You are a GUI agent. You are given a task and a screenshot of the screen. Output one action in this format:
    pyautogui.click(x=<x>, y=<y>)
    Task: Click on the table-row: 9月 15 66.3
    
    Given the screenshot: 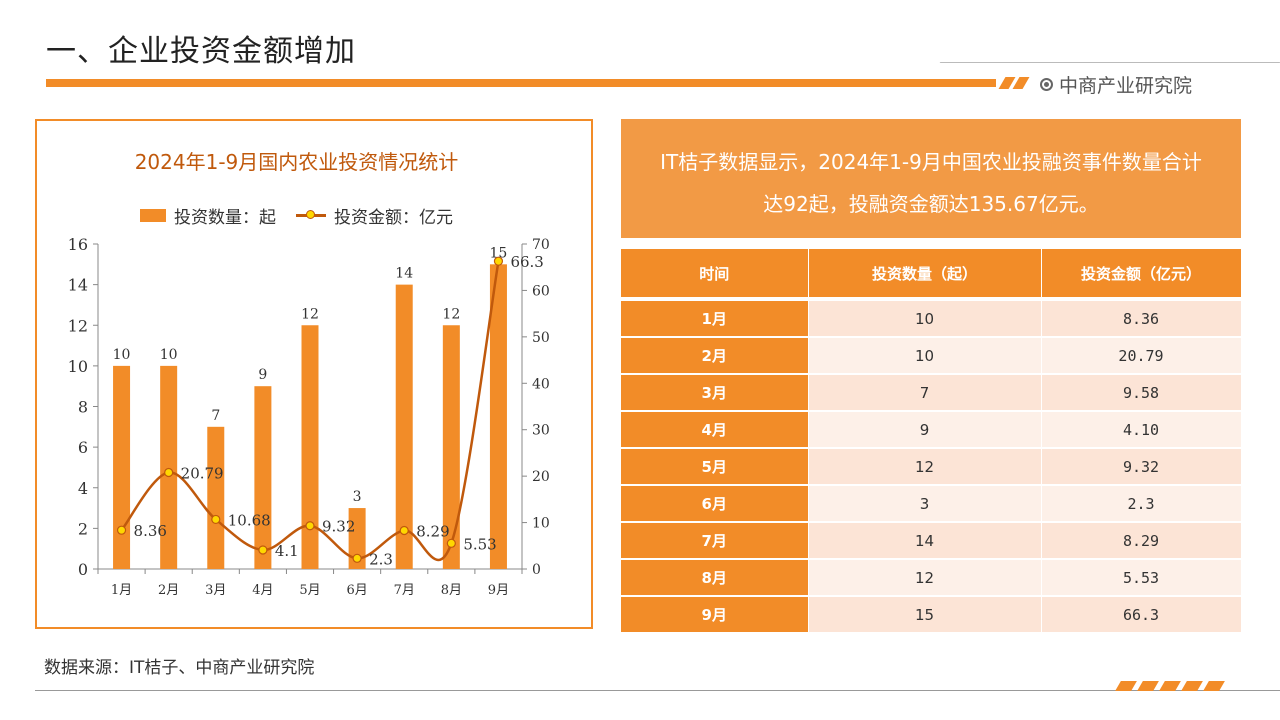 What is the action you would take?
    pyautogui.click(x=931, y=615)
    